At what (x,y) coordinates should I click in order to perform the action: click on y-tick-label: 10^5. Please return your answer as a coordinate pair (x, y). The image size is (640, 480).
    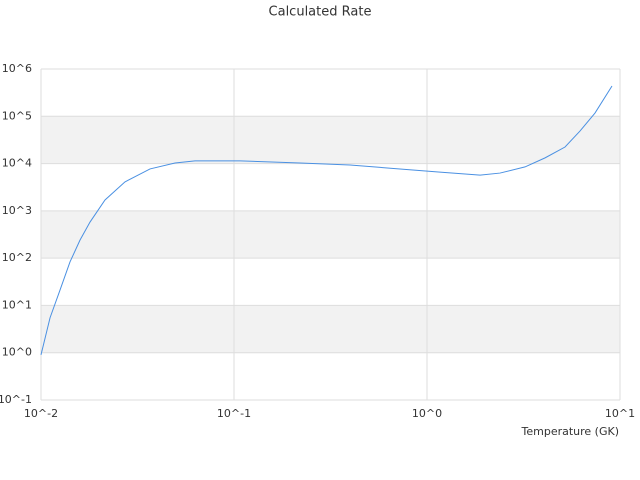
    Looking at the image, I should click on (17, 115).